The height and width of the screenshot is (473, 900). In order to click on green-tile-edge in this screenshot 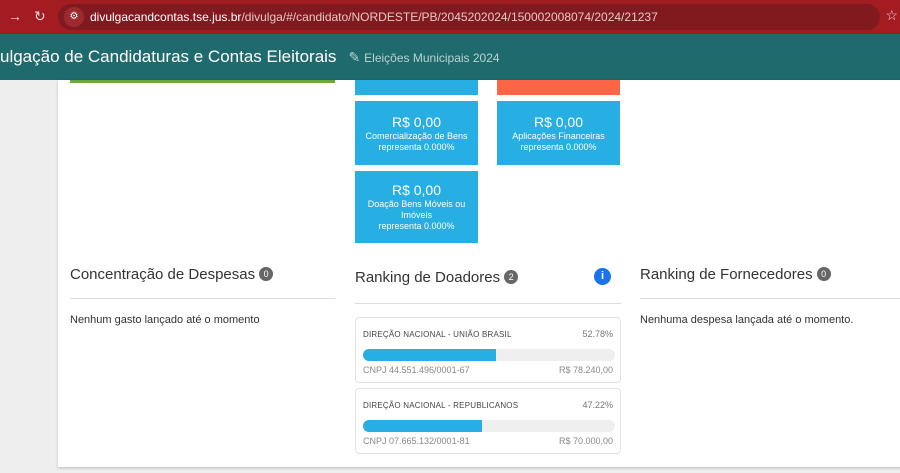, I will do `click(202, 81)`.